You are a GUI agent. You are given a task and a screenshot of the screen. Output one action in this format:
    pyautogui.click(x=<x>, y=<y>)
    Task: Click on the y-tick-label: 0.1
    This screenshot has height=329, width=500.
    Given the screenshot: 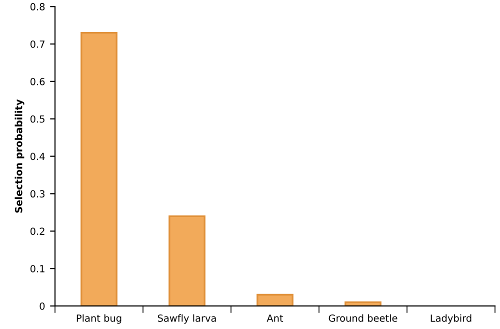 What is the action you would take?
    pyautogui.click(x=37, y=268)
    